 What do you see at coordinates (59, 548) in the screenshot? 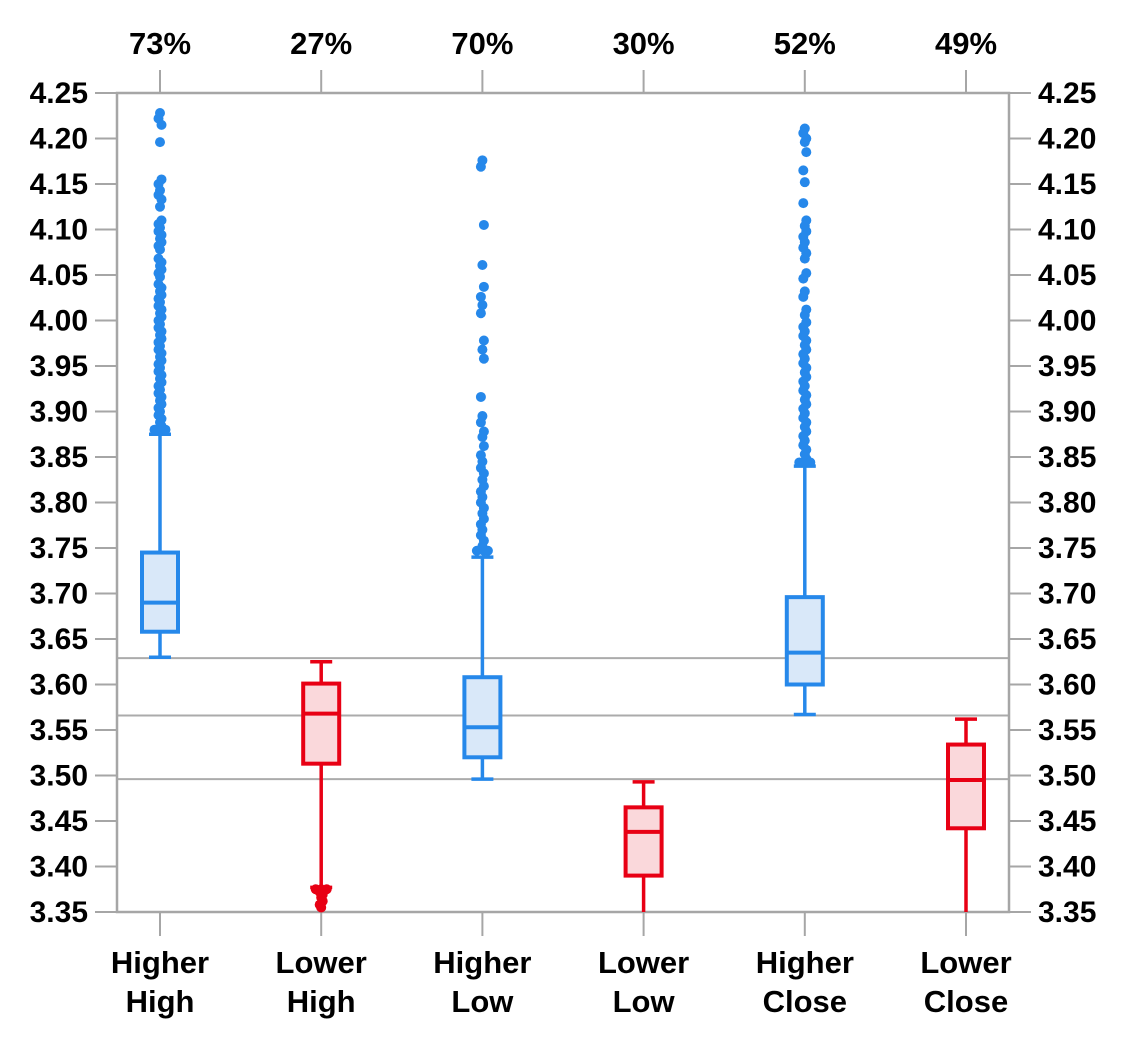
I see `y-axis-tick-label-left: 3.75` at bounding box center [59, 548].